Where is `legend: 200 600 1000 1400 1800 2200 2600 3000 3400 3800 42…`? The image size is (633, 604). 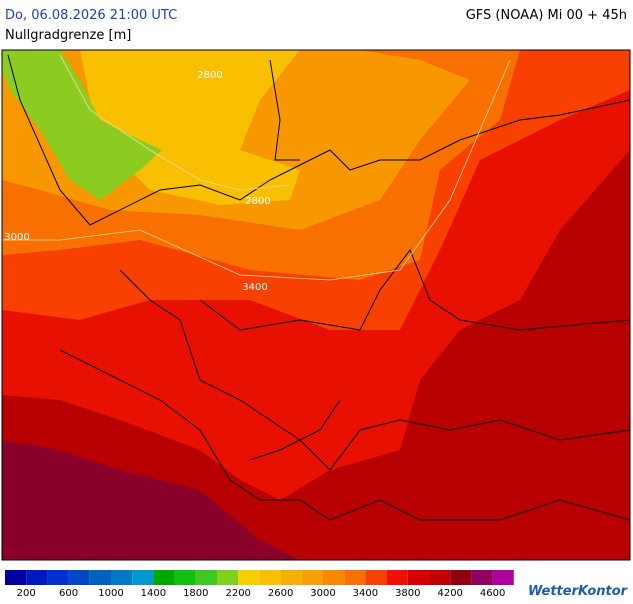 legend: 200 600 1000 1400 1800 2200 2600 3000 3400 3800 42… is located at coordinates (259, 584).